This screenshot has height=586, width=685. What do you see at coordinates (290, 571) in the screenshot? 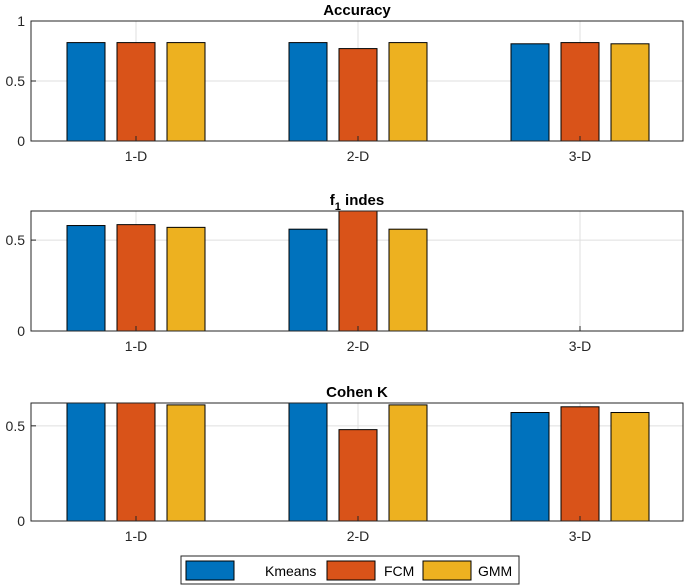
I see `legend-label-kmeans: Kmeans` at bounding box center [290, 571].